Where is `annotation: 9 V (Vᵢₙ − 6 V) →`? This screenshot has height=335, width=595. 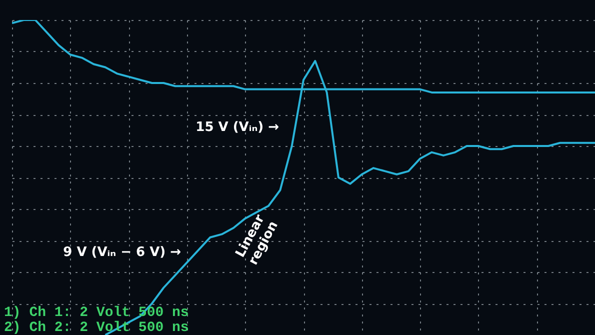
annotation: 9 V (Vᵢₙ − 6 V) → is located at coordinates (122, 252).